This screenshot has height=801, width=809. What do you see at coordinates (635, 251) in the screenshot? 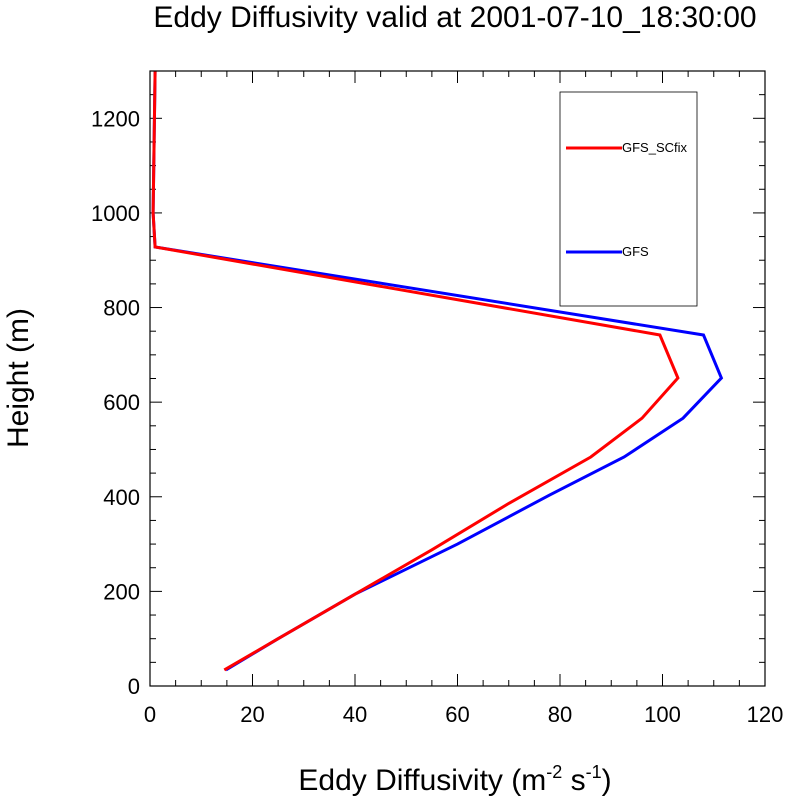
I see `legend-label-gfs: GFS` at bounding box center [635, 251].